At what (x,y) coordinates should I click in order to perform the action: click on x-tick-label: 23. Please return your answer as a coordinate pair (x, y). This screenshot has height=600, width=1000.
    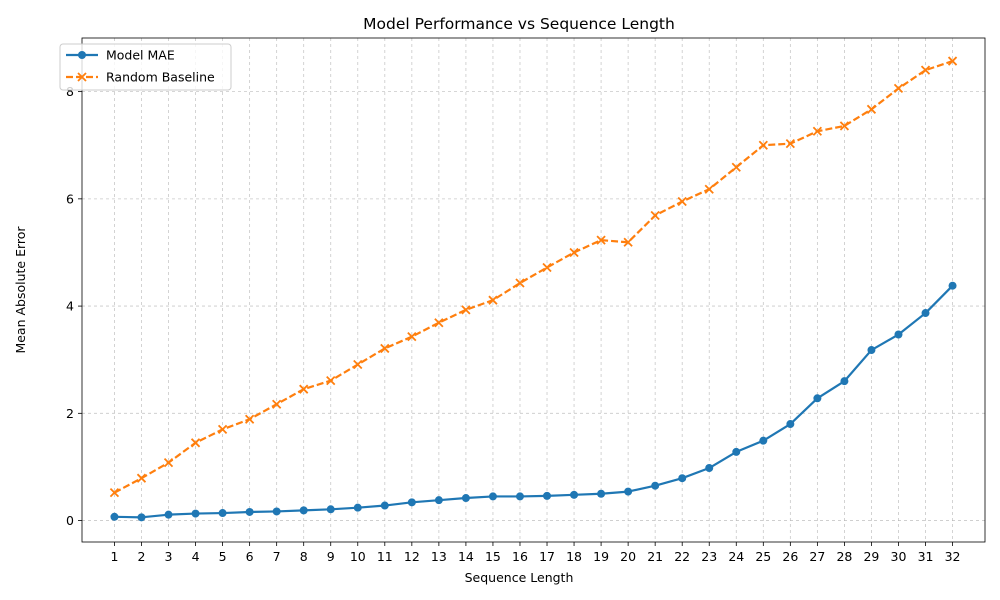
    Looking at the image, I should click on (709, 556).